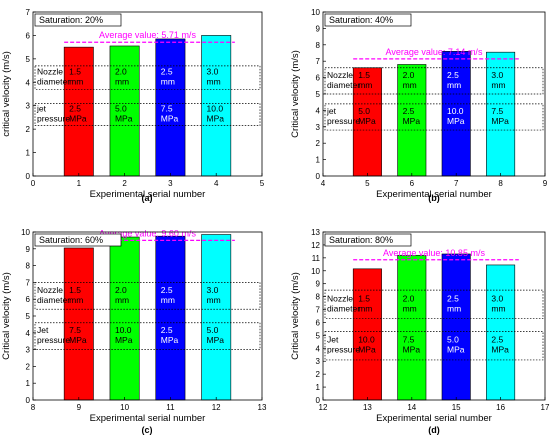 This screenshot has width=550, height=443. What do you see at coordinates (170, 407) in the screenshot?
I see `x-tick-label: 11` at bounding box center [170, 407].